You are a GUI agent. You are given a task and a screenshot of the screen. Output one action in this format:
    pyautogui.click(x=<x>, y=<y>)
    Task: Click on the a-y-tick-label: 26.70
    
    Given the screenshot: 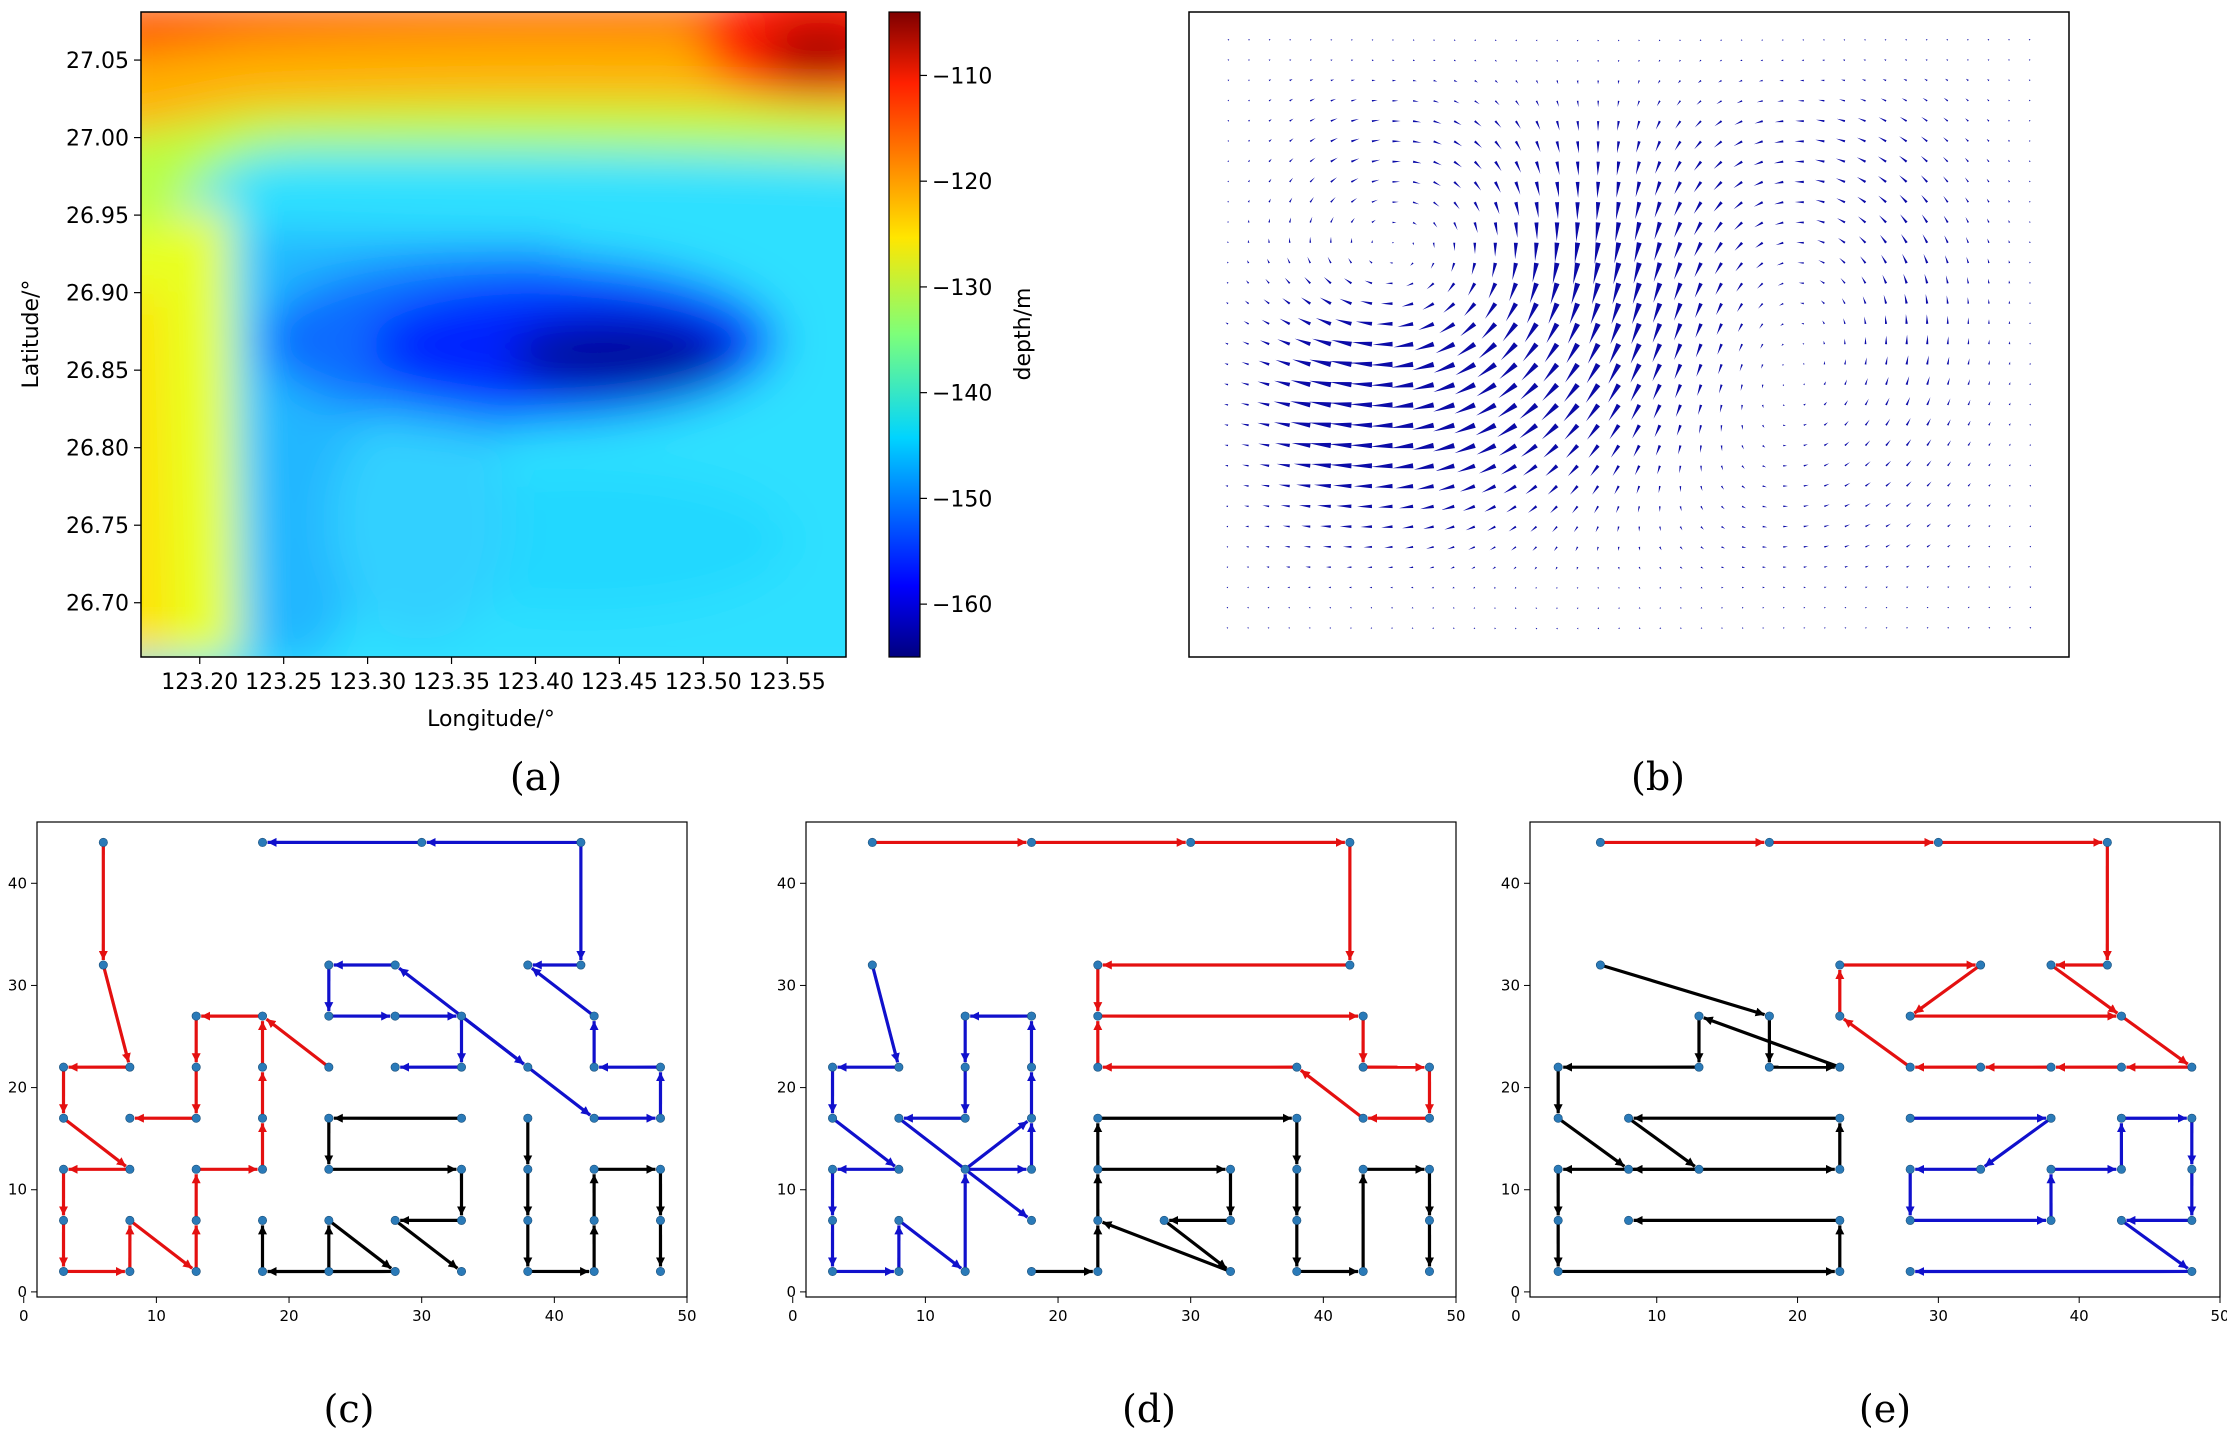 What is the action you would take?
    pyautogui.click(x=97, y=604)
    